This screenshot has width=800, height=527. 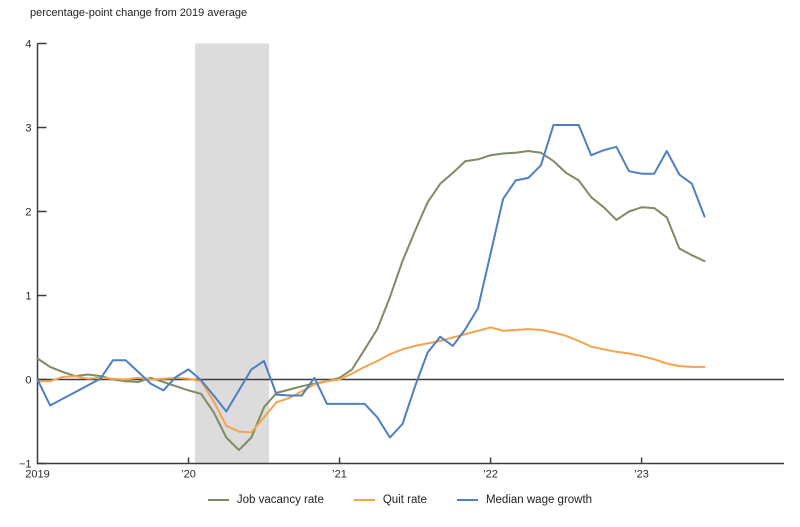 What do you see at coordinates (280, 500) in the screenshot?
I see `legend-label: Job vacancy rate` at bounding box center [280, 500].